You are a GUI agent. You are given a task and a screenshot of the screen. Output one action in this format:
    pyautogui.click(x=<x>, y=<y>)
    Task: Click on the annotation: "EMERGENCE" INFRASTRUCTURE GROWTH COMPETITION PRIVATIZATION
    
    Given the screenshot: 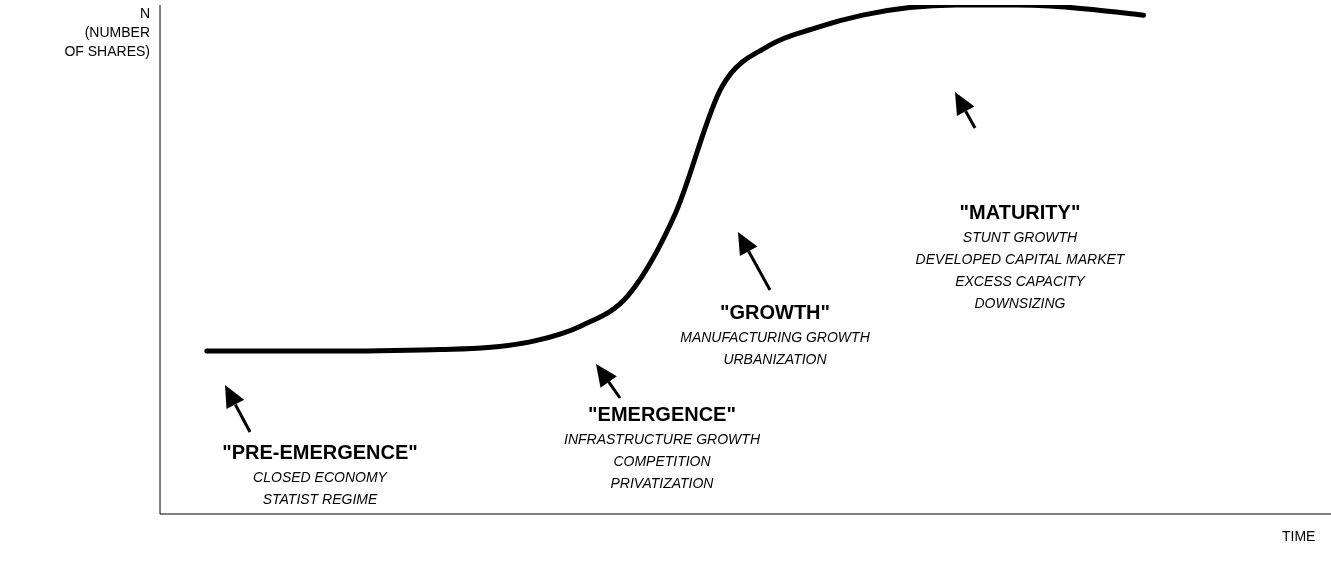 What is the action you would take?
    pyautogui.click(x=662, y=447)
    